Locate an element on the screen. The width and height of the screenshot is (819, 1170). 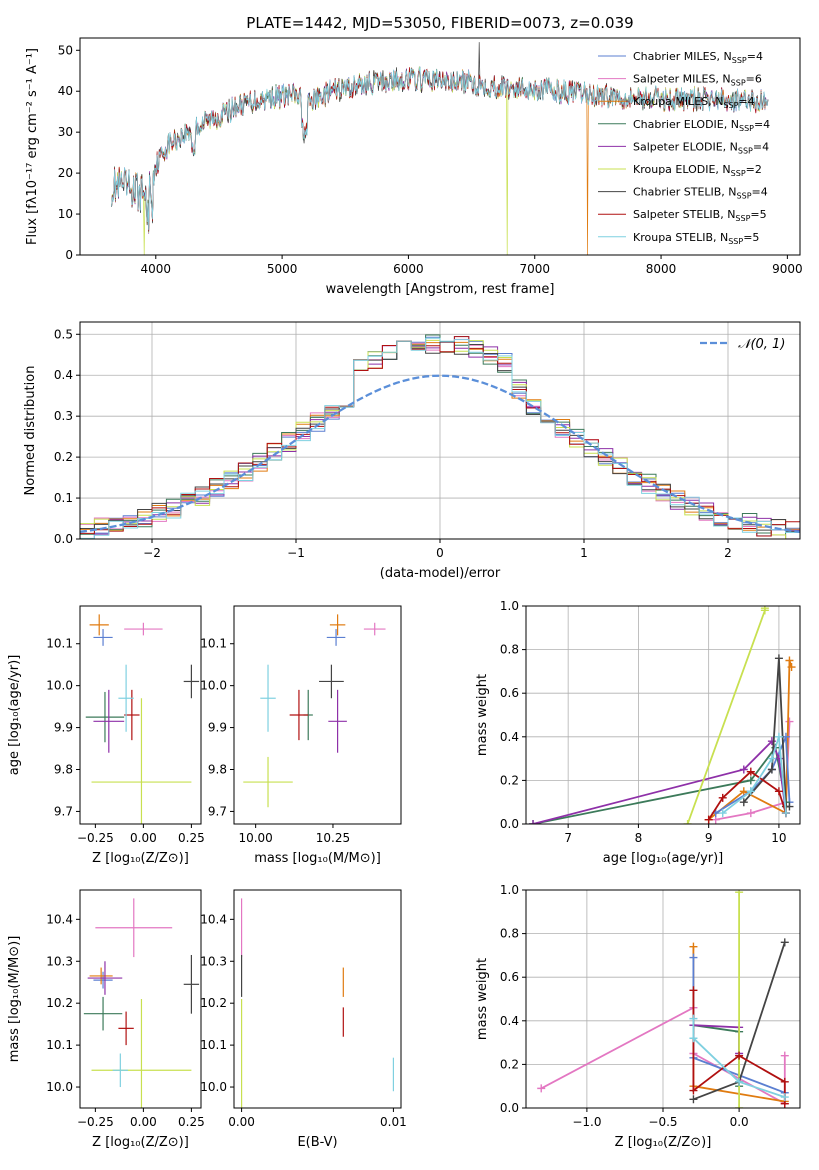
legend-entry-kroupa_miles: Kroupa MILES, NSSP=4 is located at coordinates (694, 102).